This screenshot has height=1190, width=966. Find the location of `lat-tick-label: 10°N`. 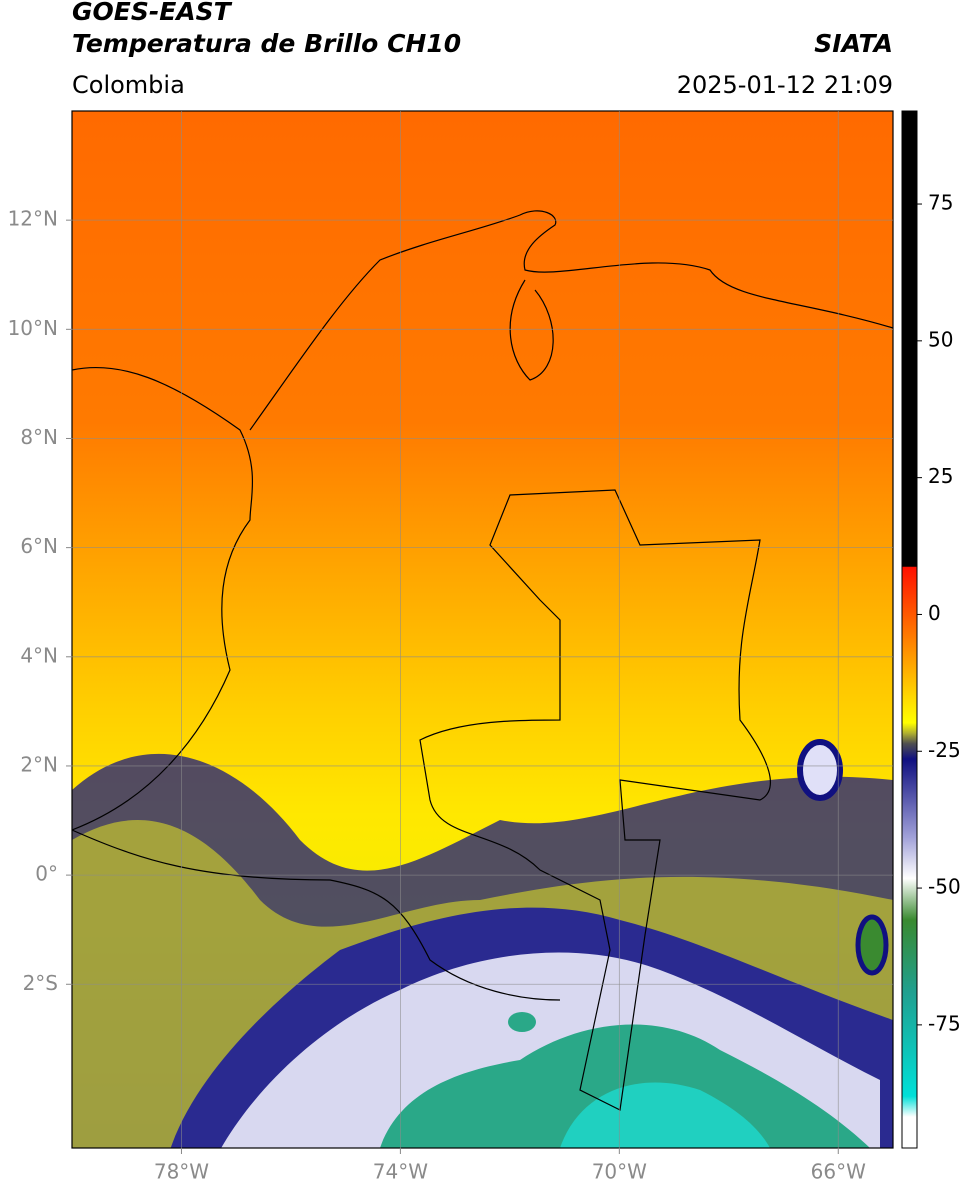

lat-tick-label: 10°N is located at coordinates (33, 328).